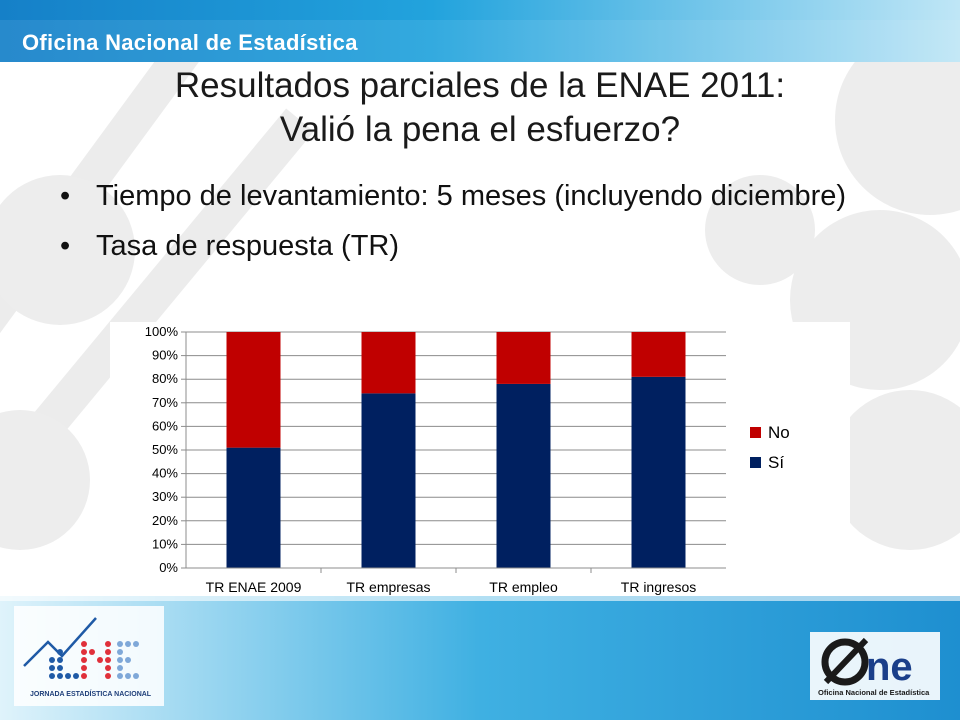 This screenshot has width=960, height=720. I want to click on jornada-logo: JORNADA ESTADÍSTICA NACIONAL, so click(89, 656).